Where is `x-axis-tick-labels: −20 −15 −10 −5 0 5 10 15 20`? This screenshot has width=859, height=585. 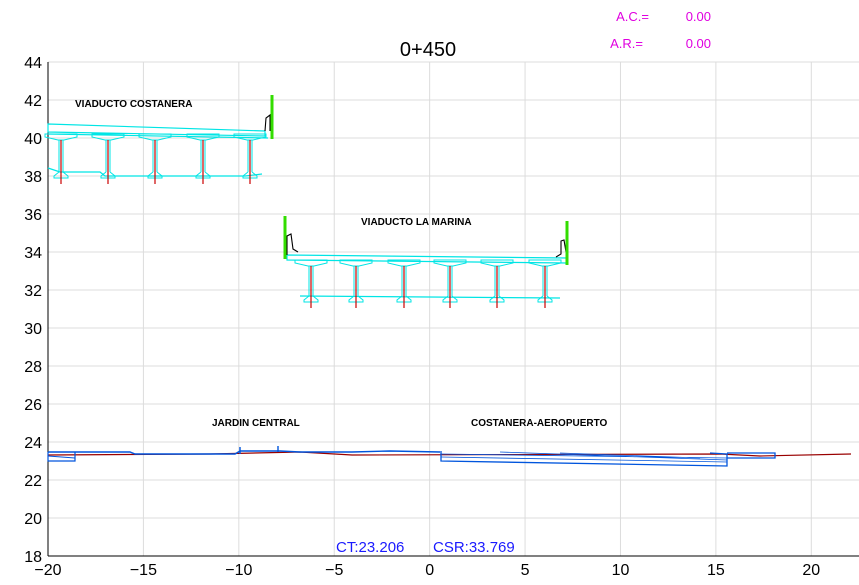 x-axis-tick-labels: −20 −15 −10 −5 0 5 10 15 20 is located at coordinates (427, 570).